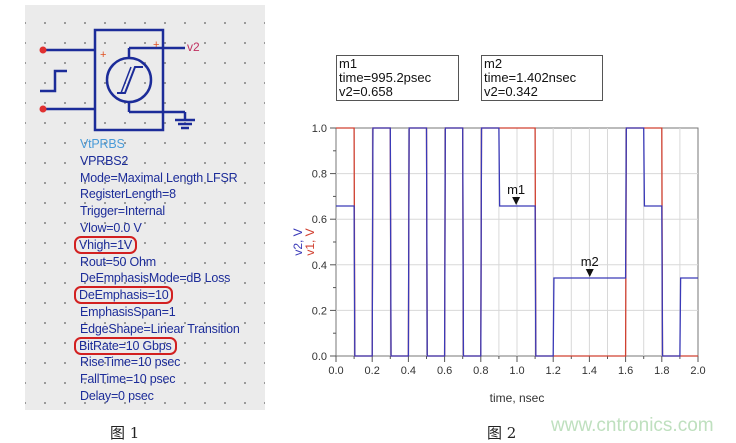 Image resolution: width=736 pixels, height=443 pixels. I want to click on highlighted-parameter: Vhigh=1V, so click(105, 244).